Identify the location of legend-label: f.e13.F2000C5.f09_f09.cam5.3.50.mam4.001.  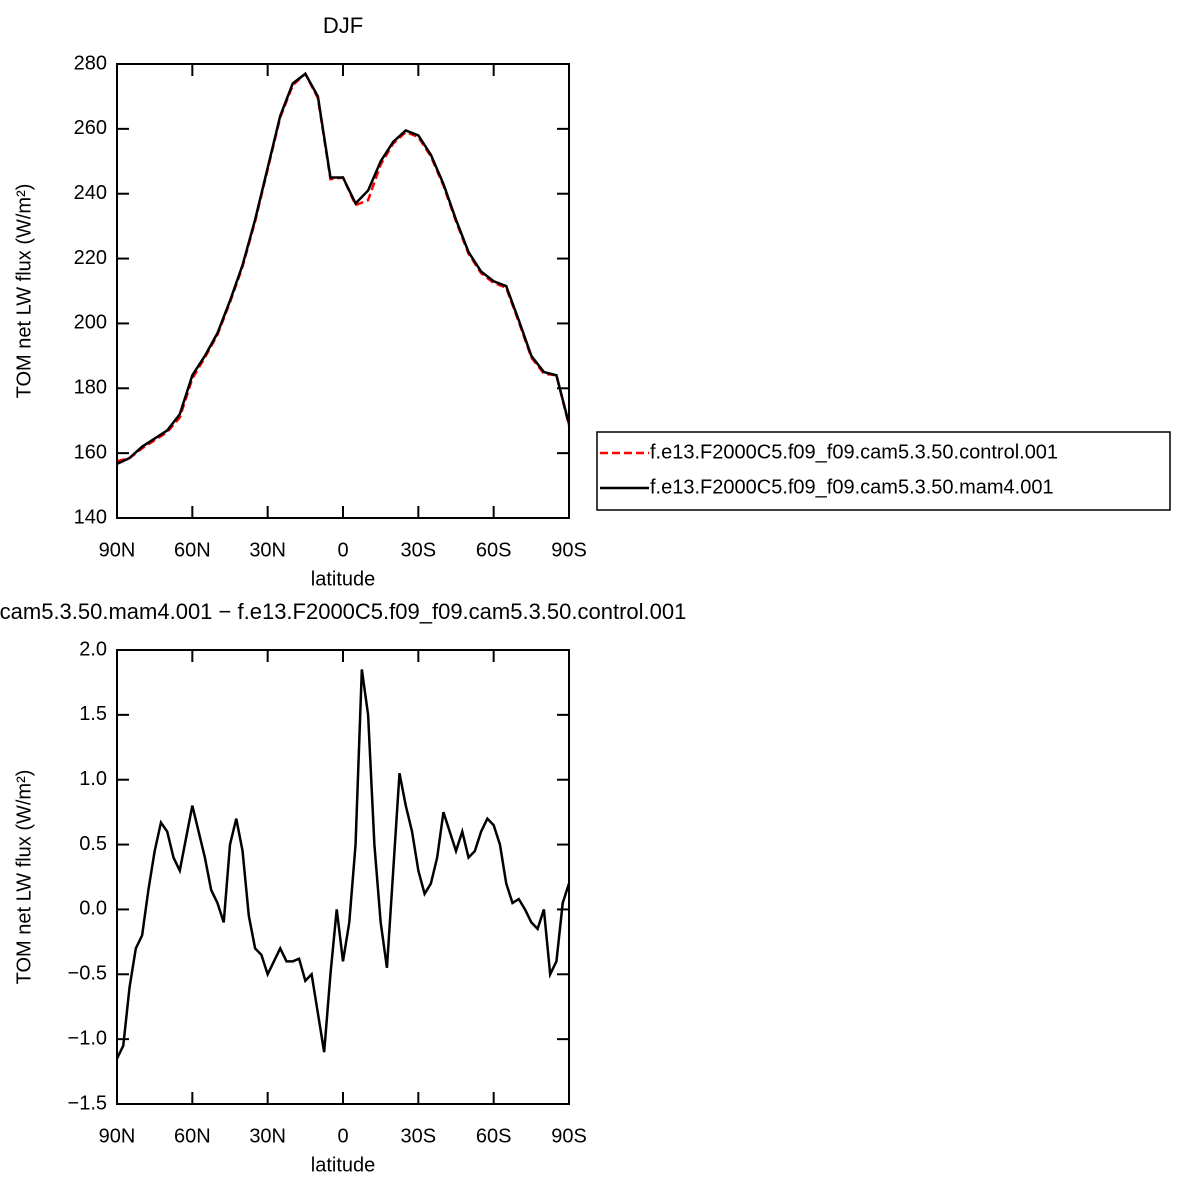
(852, 487).